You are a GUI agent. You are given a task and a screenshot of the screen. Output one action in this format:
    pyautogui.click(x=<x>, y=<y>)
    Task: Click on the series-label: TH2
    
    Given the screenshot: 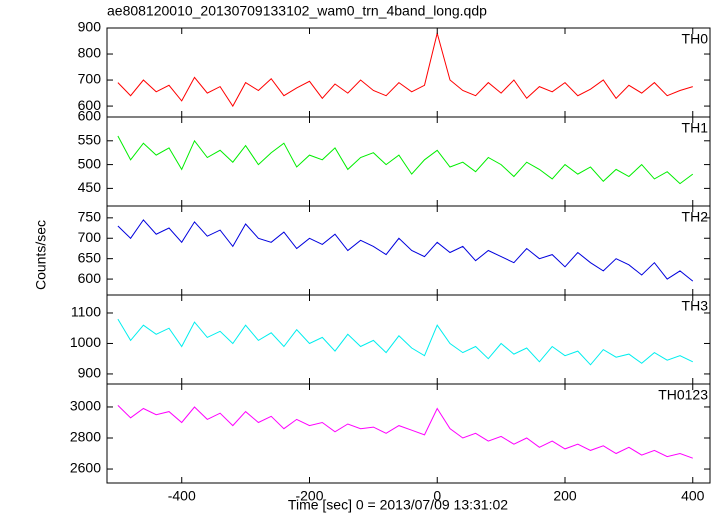 What is the action you would take?
    pyautogui.click(x=695, y=217)
    